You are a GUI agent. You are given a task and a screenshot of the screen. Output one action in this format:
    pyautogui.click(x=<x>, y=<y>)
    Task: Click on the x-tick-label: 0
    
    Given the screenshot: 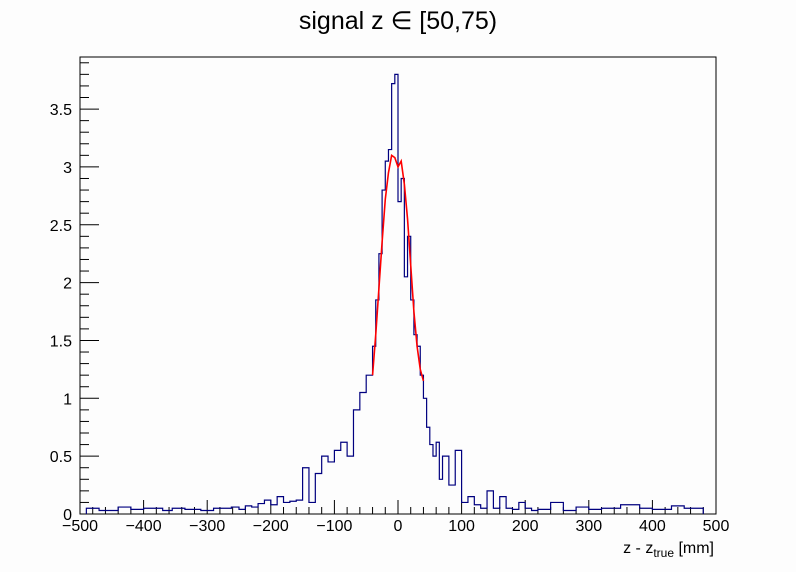 What is the action you would take?
    pyautogui.click(x=398, y=526)
    